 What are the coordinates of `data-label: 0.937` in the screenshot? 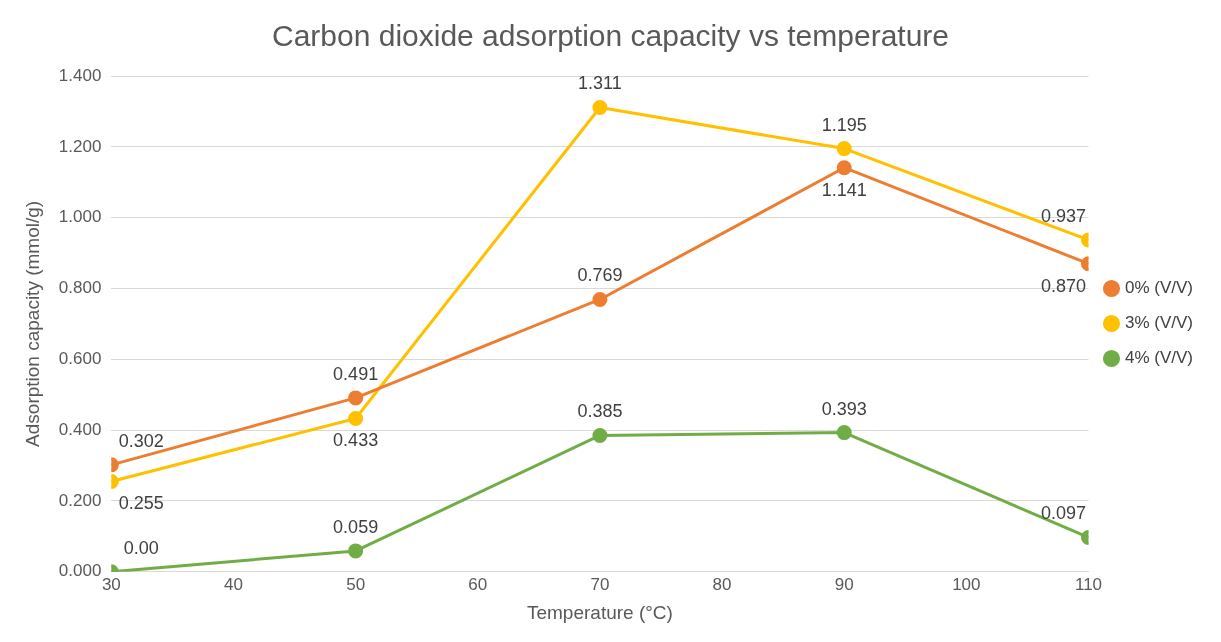 It's located at (1063, 215).